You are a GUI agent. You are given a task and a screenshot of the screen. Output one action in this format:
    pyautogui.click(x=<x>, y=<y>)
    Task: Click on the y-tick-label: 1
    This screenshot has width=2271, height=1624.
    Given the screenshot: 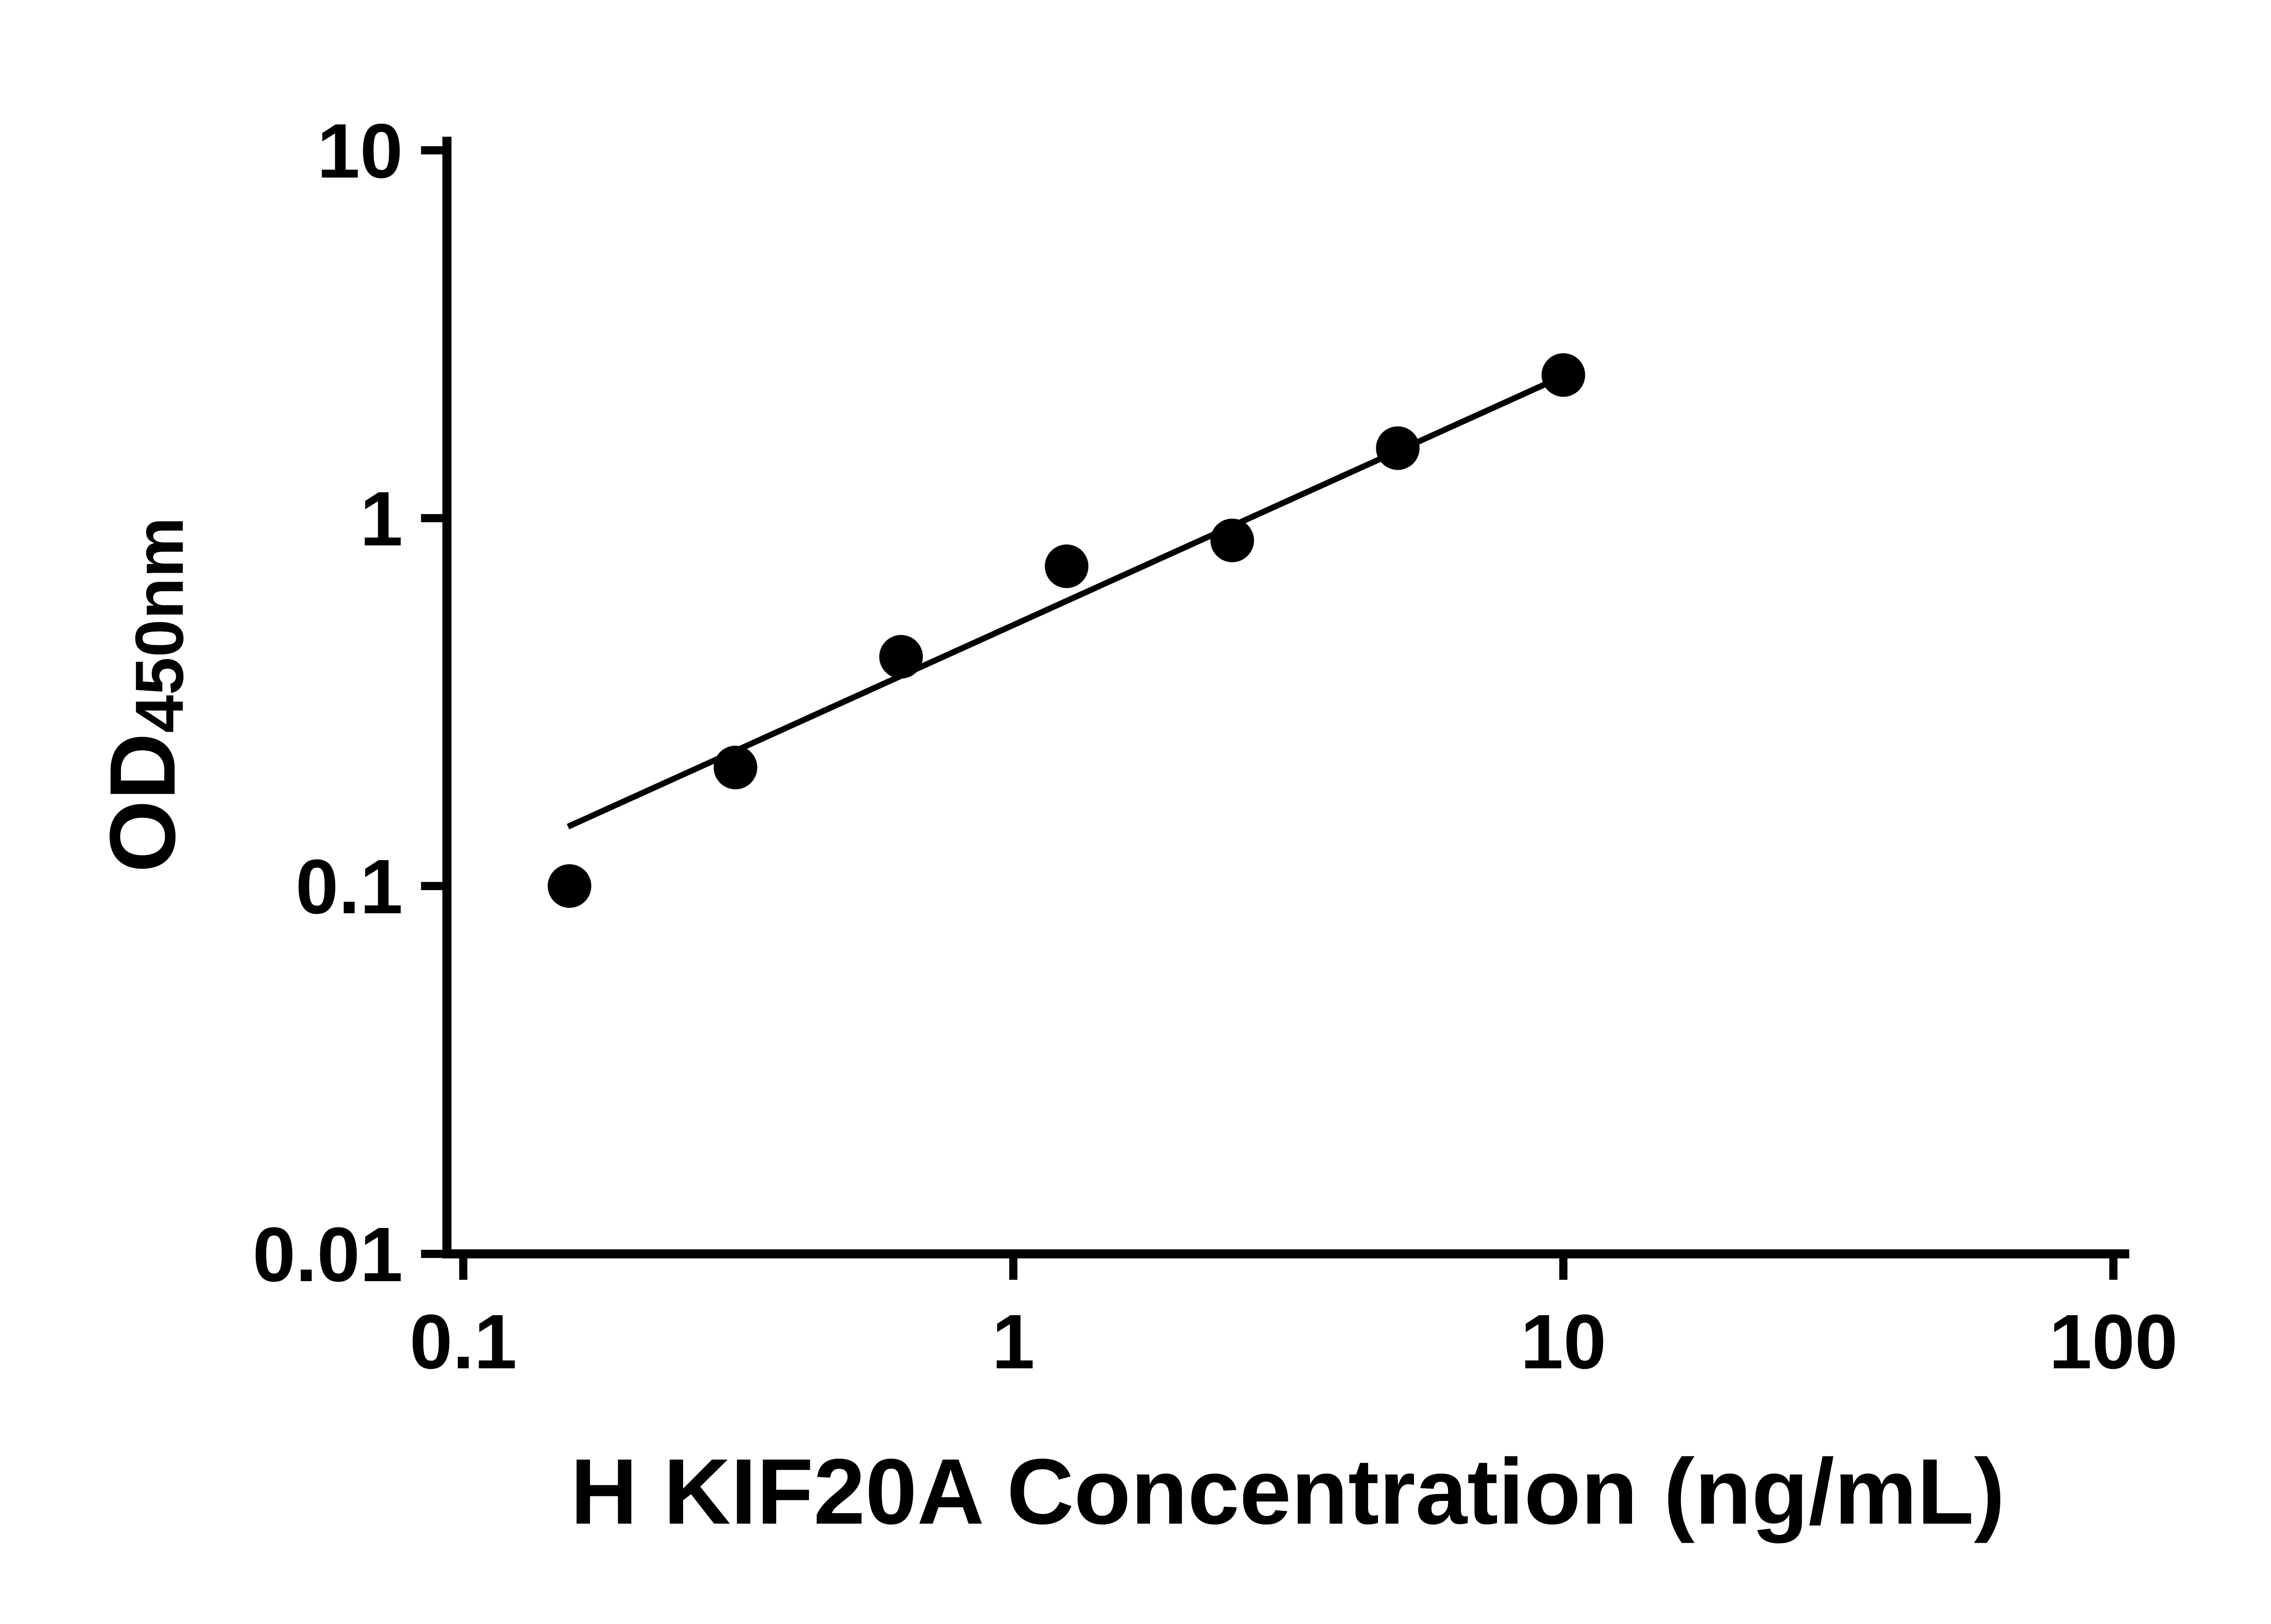 What is the action you would take?
    pyautogui.click(x=381, y=519)
    